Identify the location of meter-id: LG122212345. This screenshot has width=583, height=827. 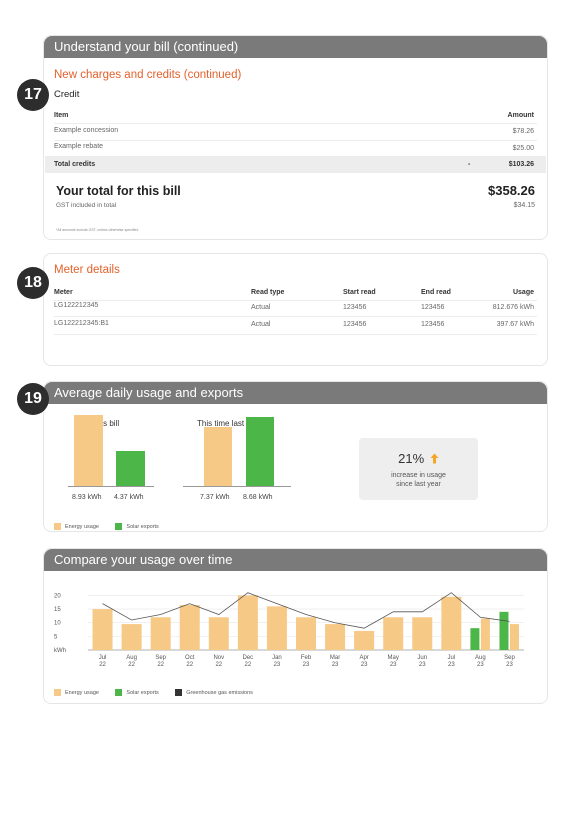
(76, 305).